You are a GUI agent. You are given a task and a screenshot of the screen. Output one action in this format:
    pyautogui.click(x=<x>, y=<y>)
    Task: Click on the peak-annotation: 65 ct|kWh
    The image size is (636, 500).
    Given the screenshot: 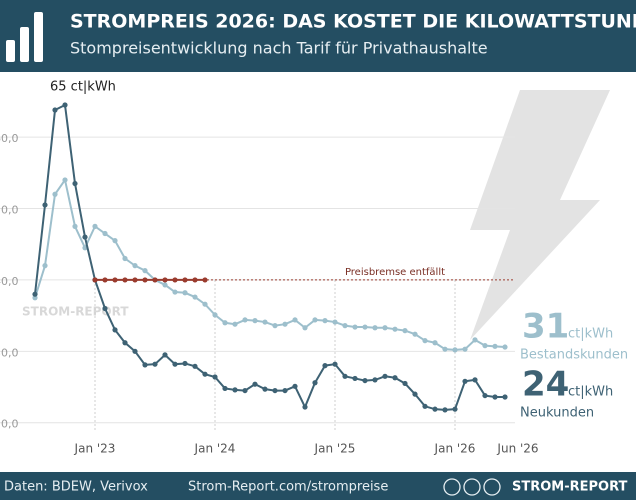 What is the action you would take?
    pyautogui.click(x=83, y=87)
    